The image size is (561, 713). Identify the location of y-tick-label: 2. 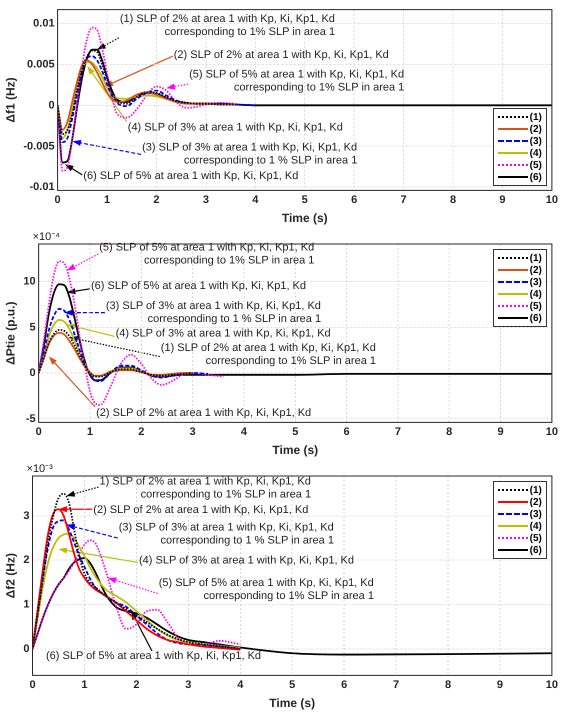
(26, 560).